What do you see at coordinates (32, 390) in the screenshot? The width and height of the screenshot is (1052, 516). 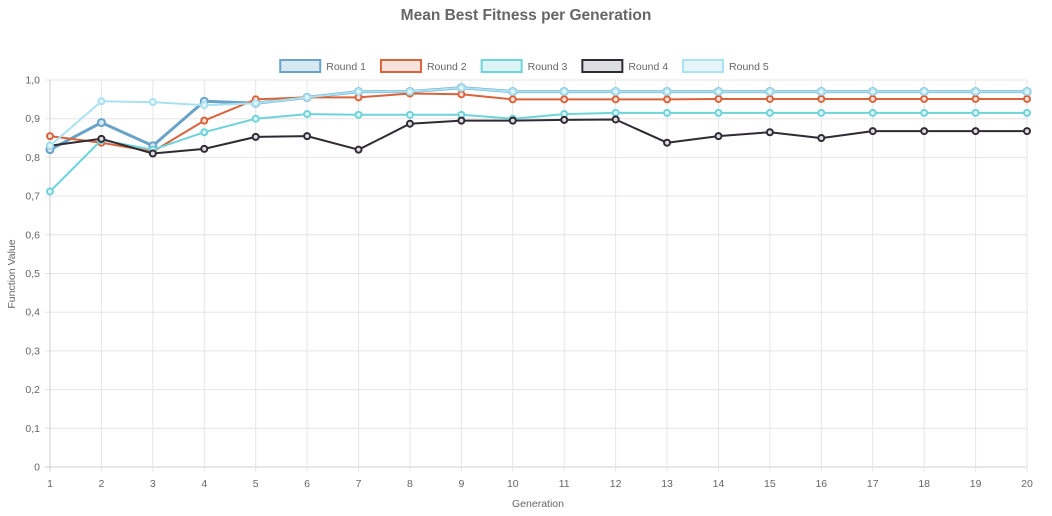 I see `y-tick-label: 0,2` at bounding box center [32, 390].